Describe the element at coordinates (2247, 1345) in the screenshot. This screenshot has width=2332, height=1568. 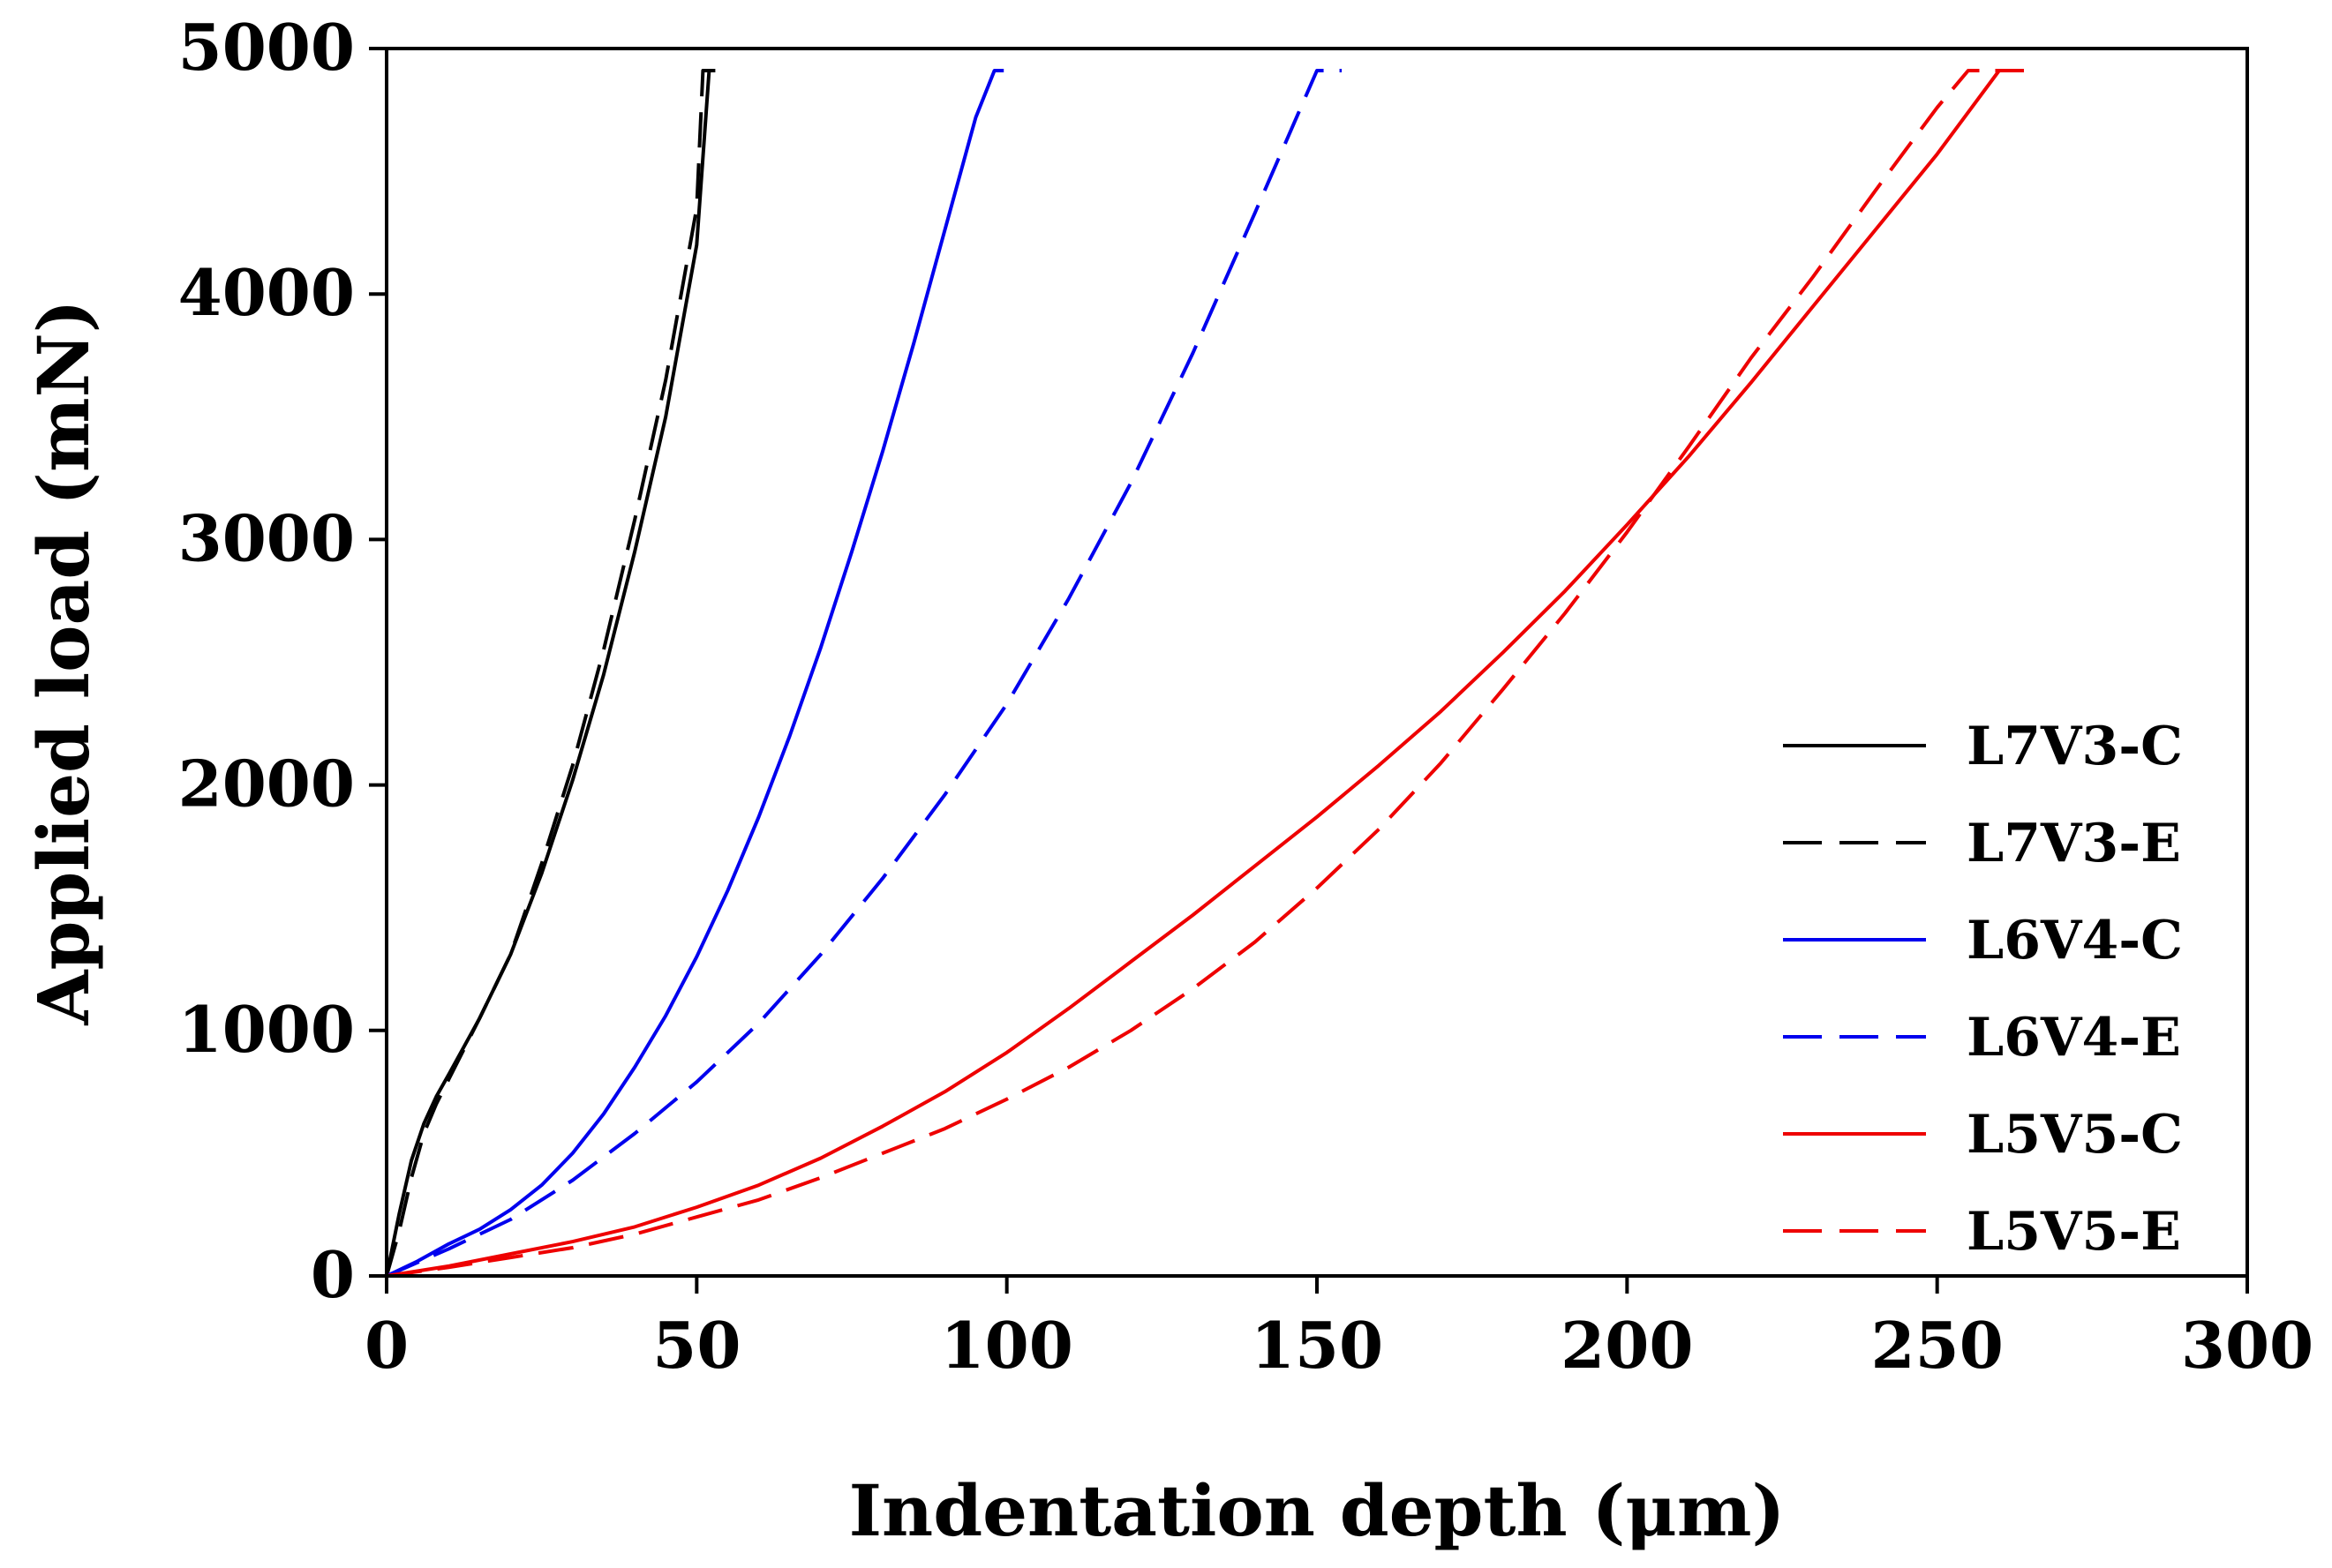
I see `x-tick-label: 300` at that location.